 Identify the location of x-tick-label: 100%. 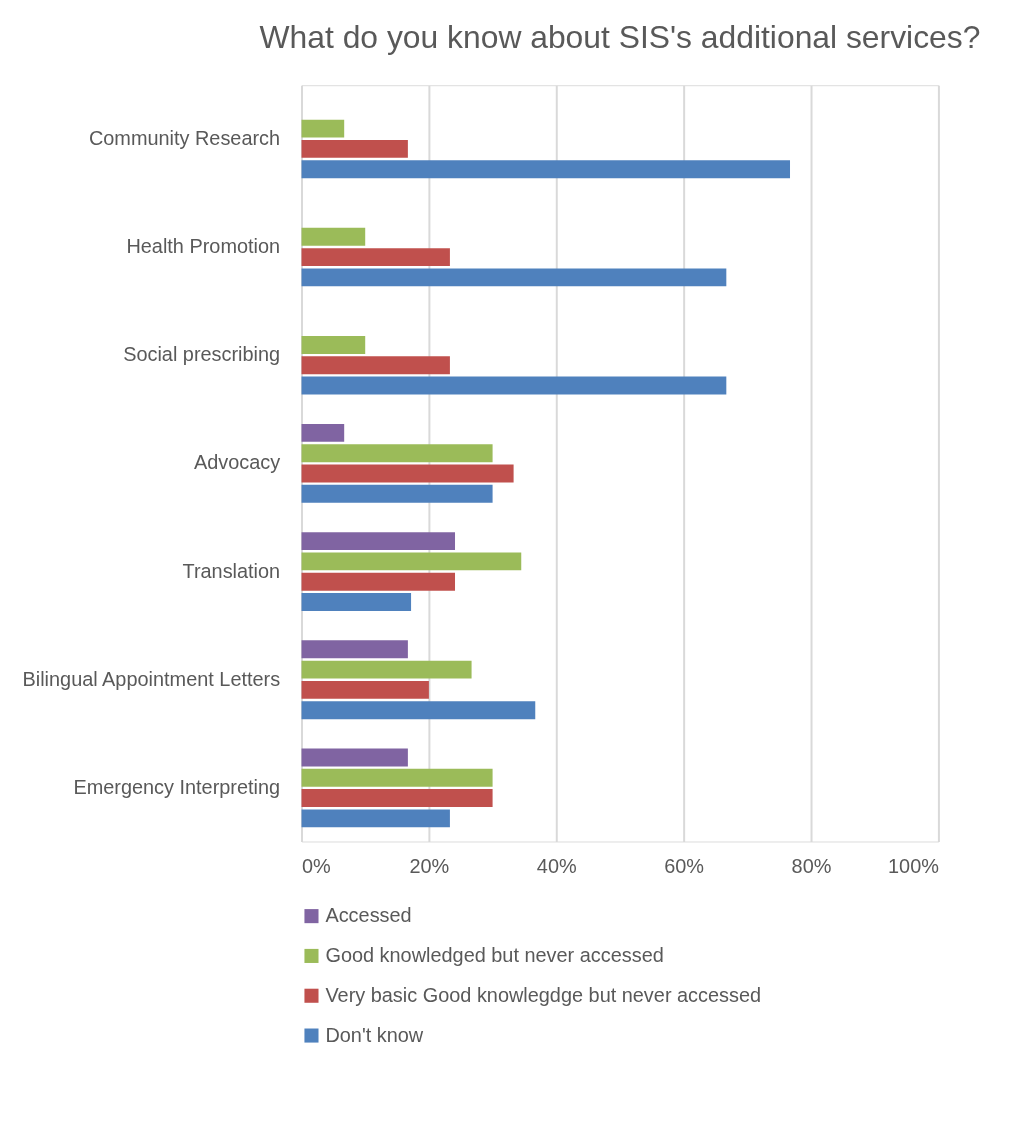
(913, 865).